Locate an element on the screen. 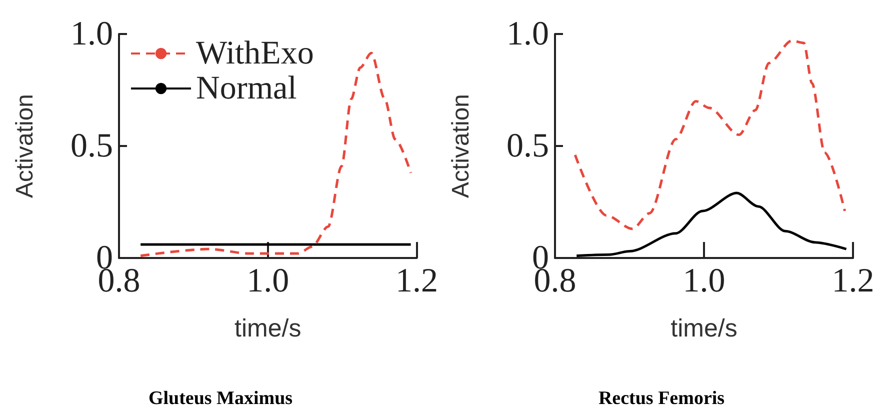 Image resolution: width=882 pixels, height=415 pixels. legend-label: Normal is located at coordinates (246, 88).